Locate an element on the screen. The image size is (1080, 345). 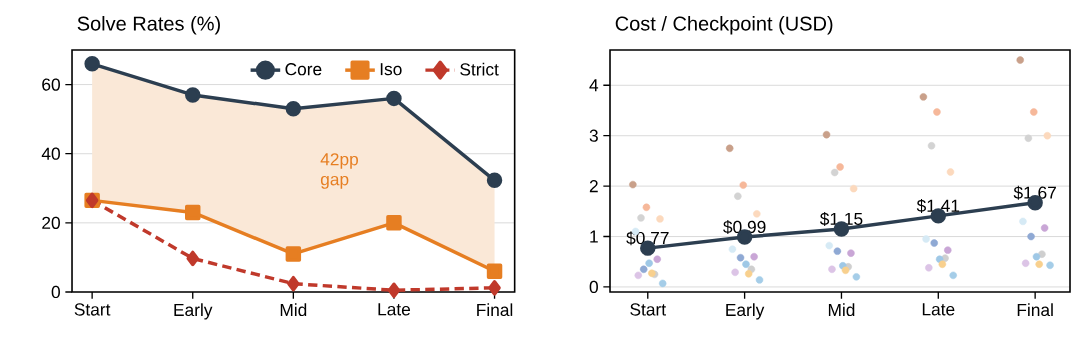
data-label: $1.15 is located at coordinates (841, 219).